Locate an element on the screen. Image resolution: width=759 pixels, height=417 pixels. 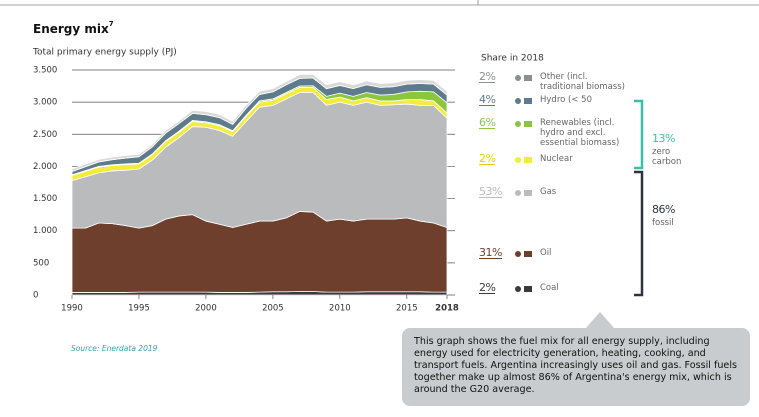
subtitle: Total primary energy supply (PJ) is located at coordinates (104, 53).